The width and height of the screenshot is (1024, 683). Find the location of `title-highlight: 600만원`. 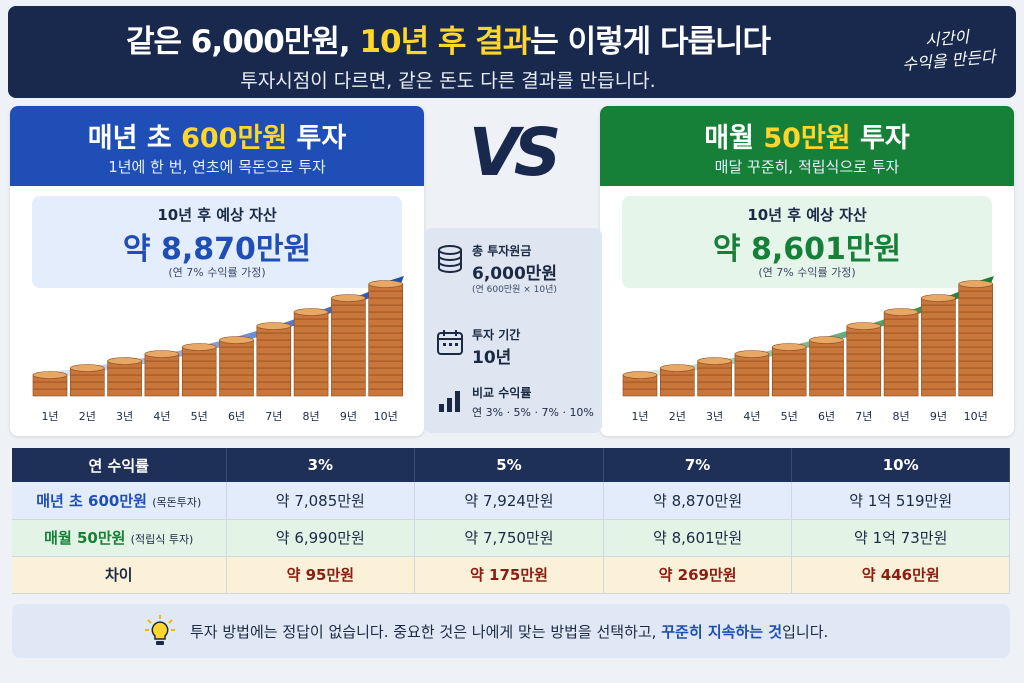

title-highlight: 600만원 is located at coordinates (234, 138).